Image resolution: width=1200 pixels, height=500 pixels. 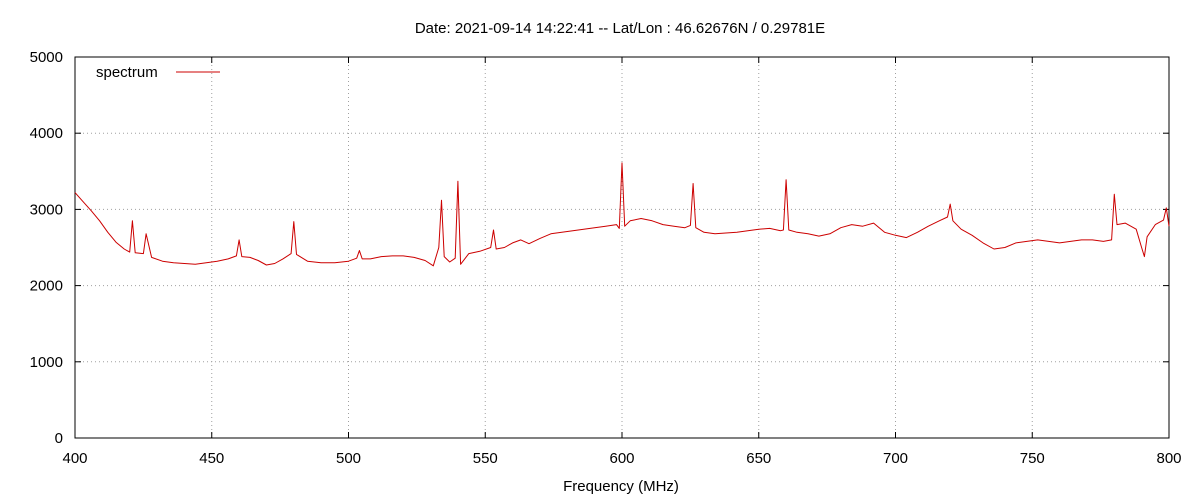 I want to click on y-tick-label: 0, so click(x=59, y=438).